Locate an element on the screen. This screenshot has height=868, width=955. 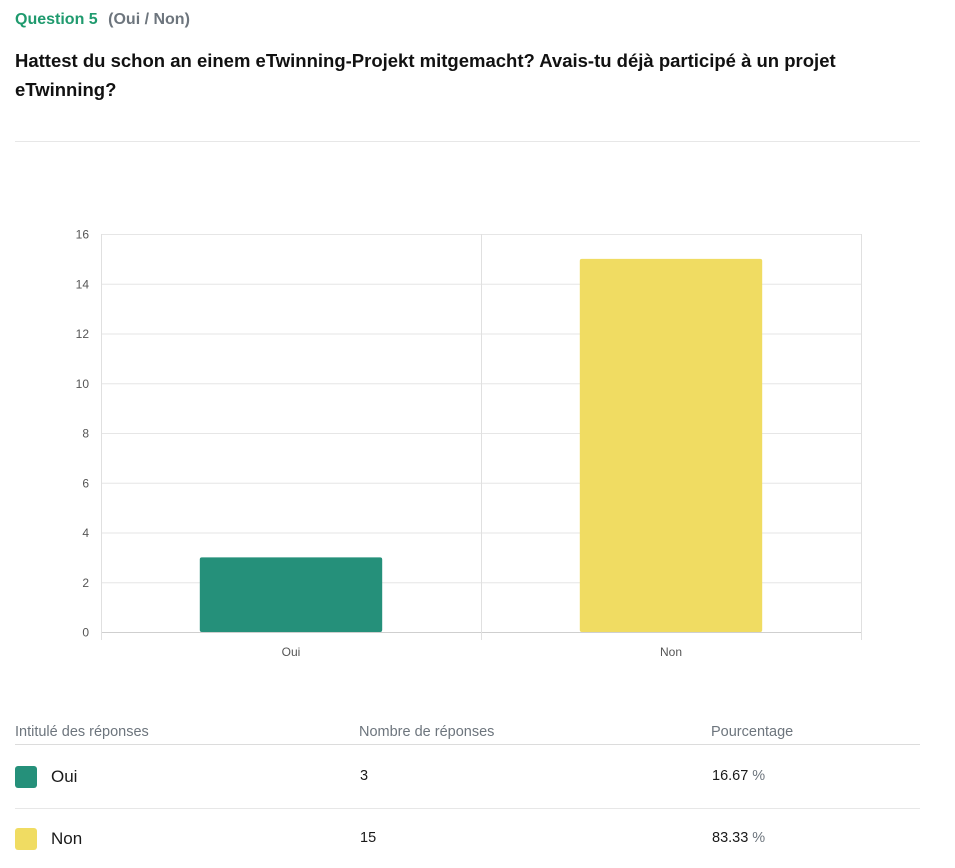
y-tick-label: 16 is located at coordinates (83, 235).